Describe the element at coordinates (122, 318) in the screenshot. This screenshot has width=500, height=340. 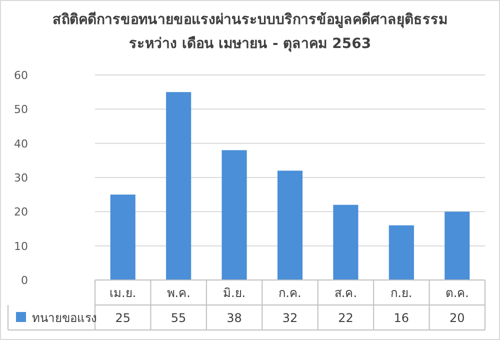
I see `data-label: 25` at that location.